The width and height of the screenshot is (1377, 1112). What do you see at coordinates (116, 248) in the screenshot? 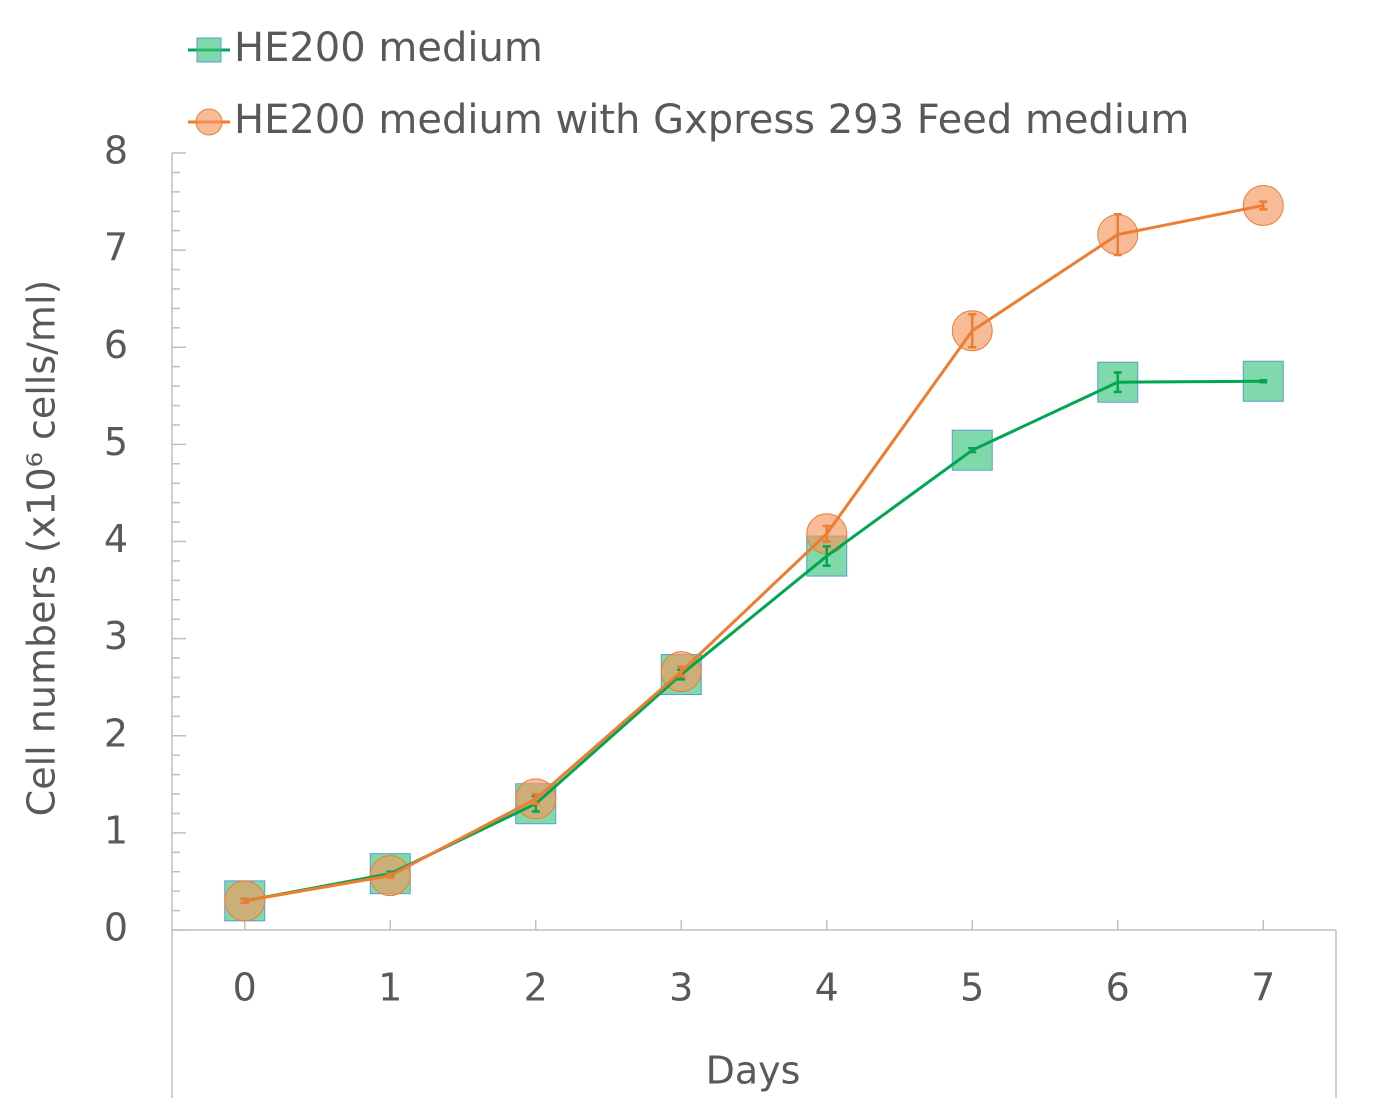
I see `y-tick-label: 7` at bounding box center [116, 248].